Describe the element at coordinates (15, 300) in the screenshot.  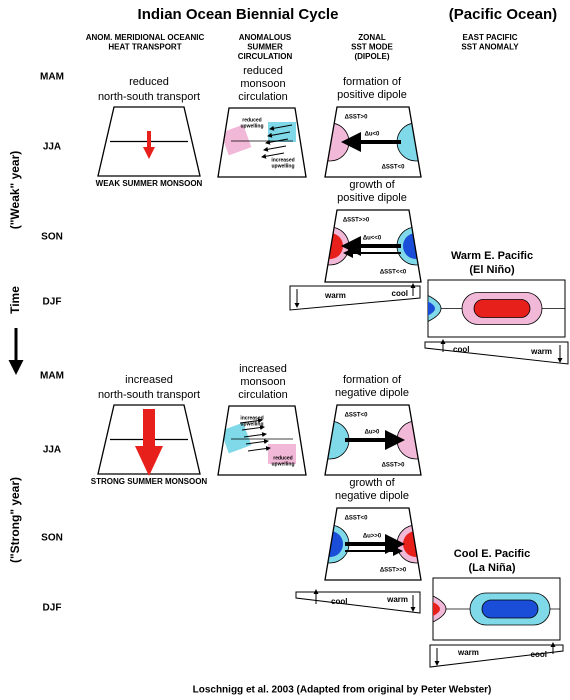
I see `label: Time` at that location.